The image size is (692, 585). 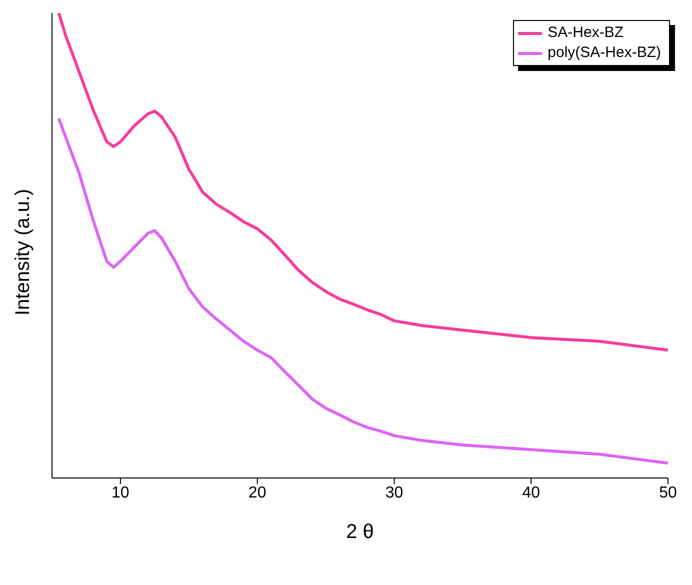 I want to click on legend-label: poly(SA-Hex-BZ), so click(x=604, y=53).